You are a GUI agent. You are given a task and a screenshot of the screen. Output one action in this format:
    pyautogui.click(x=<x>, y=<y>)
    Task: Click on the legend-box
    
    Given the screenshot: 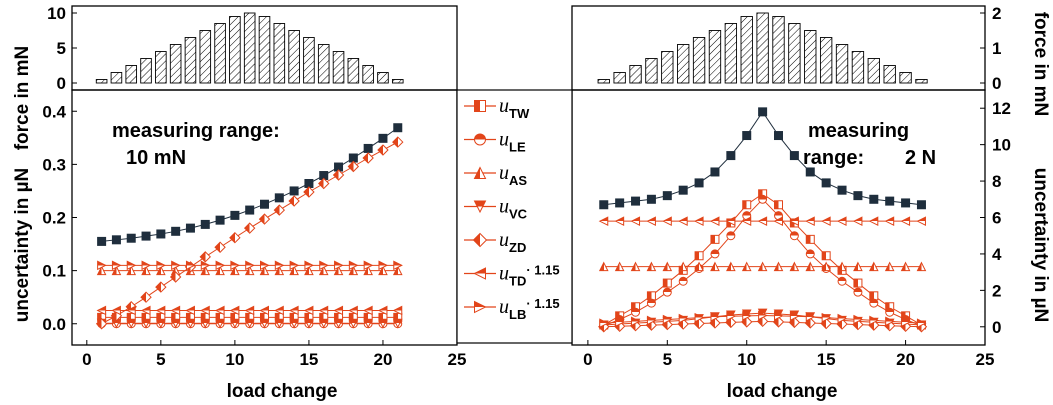 What is the action you would take?
    pyautogui.click(x=514, y=216)
    